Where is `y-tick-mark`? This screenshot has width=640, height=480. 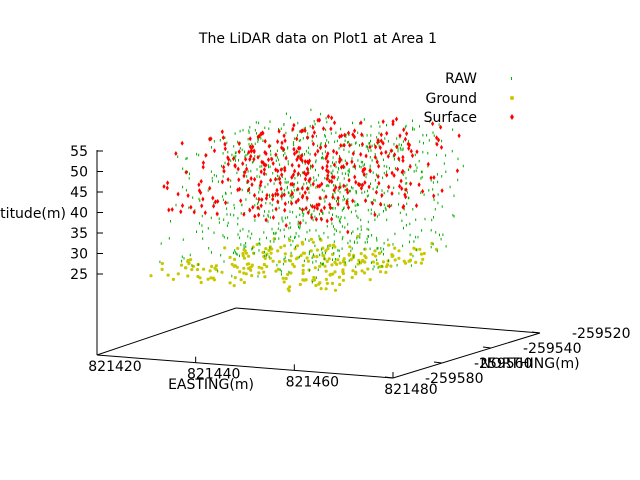 y-tick-mark is located at coordinates (536, 332).